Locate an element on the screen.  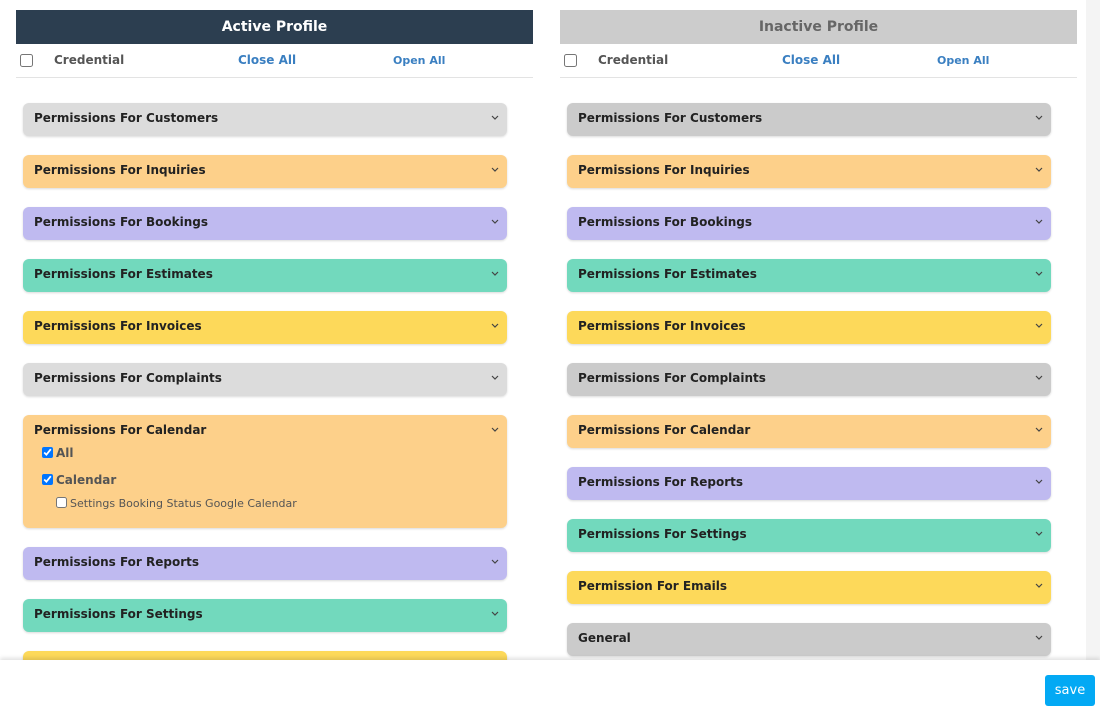
footer: save is located at coordinates (550, 689).